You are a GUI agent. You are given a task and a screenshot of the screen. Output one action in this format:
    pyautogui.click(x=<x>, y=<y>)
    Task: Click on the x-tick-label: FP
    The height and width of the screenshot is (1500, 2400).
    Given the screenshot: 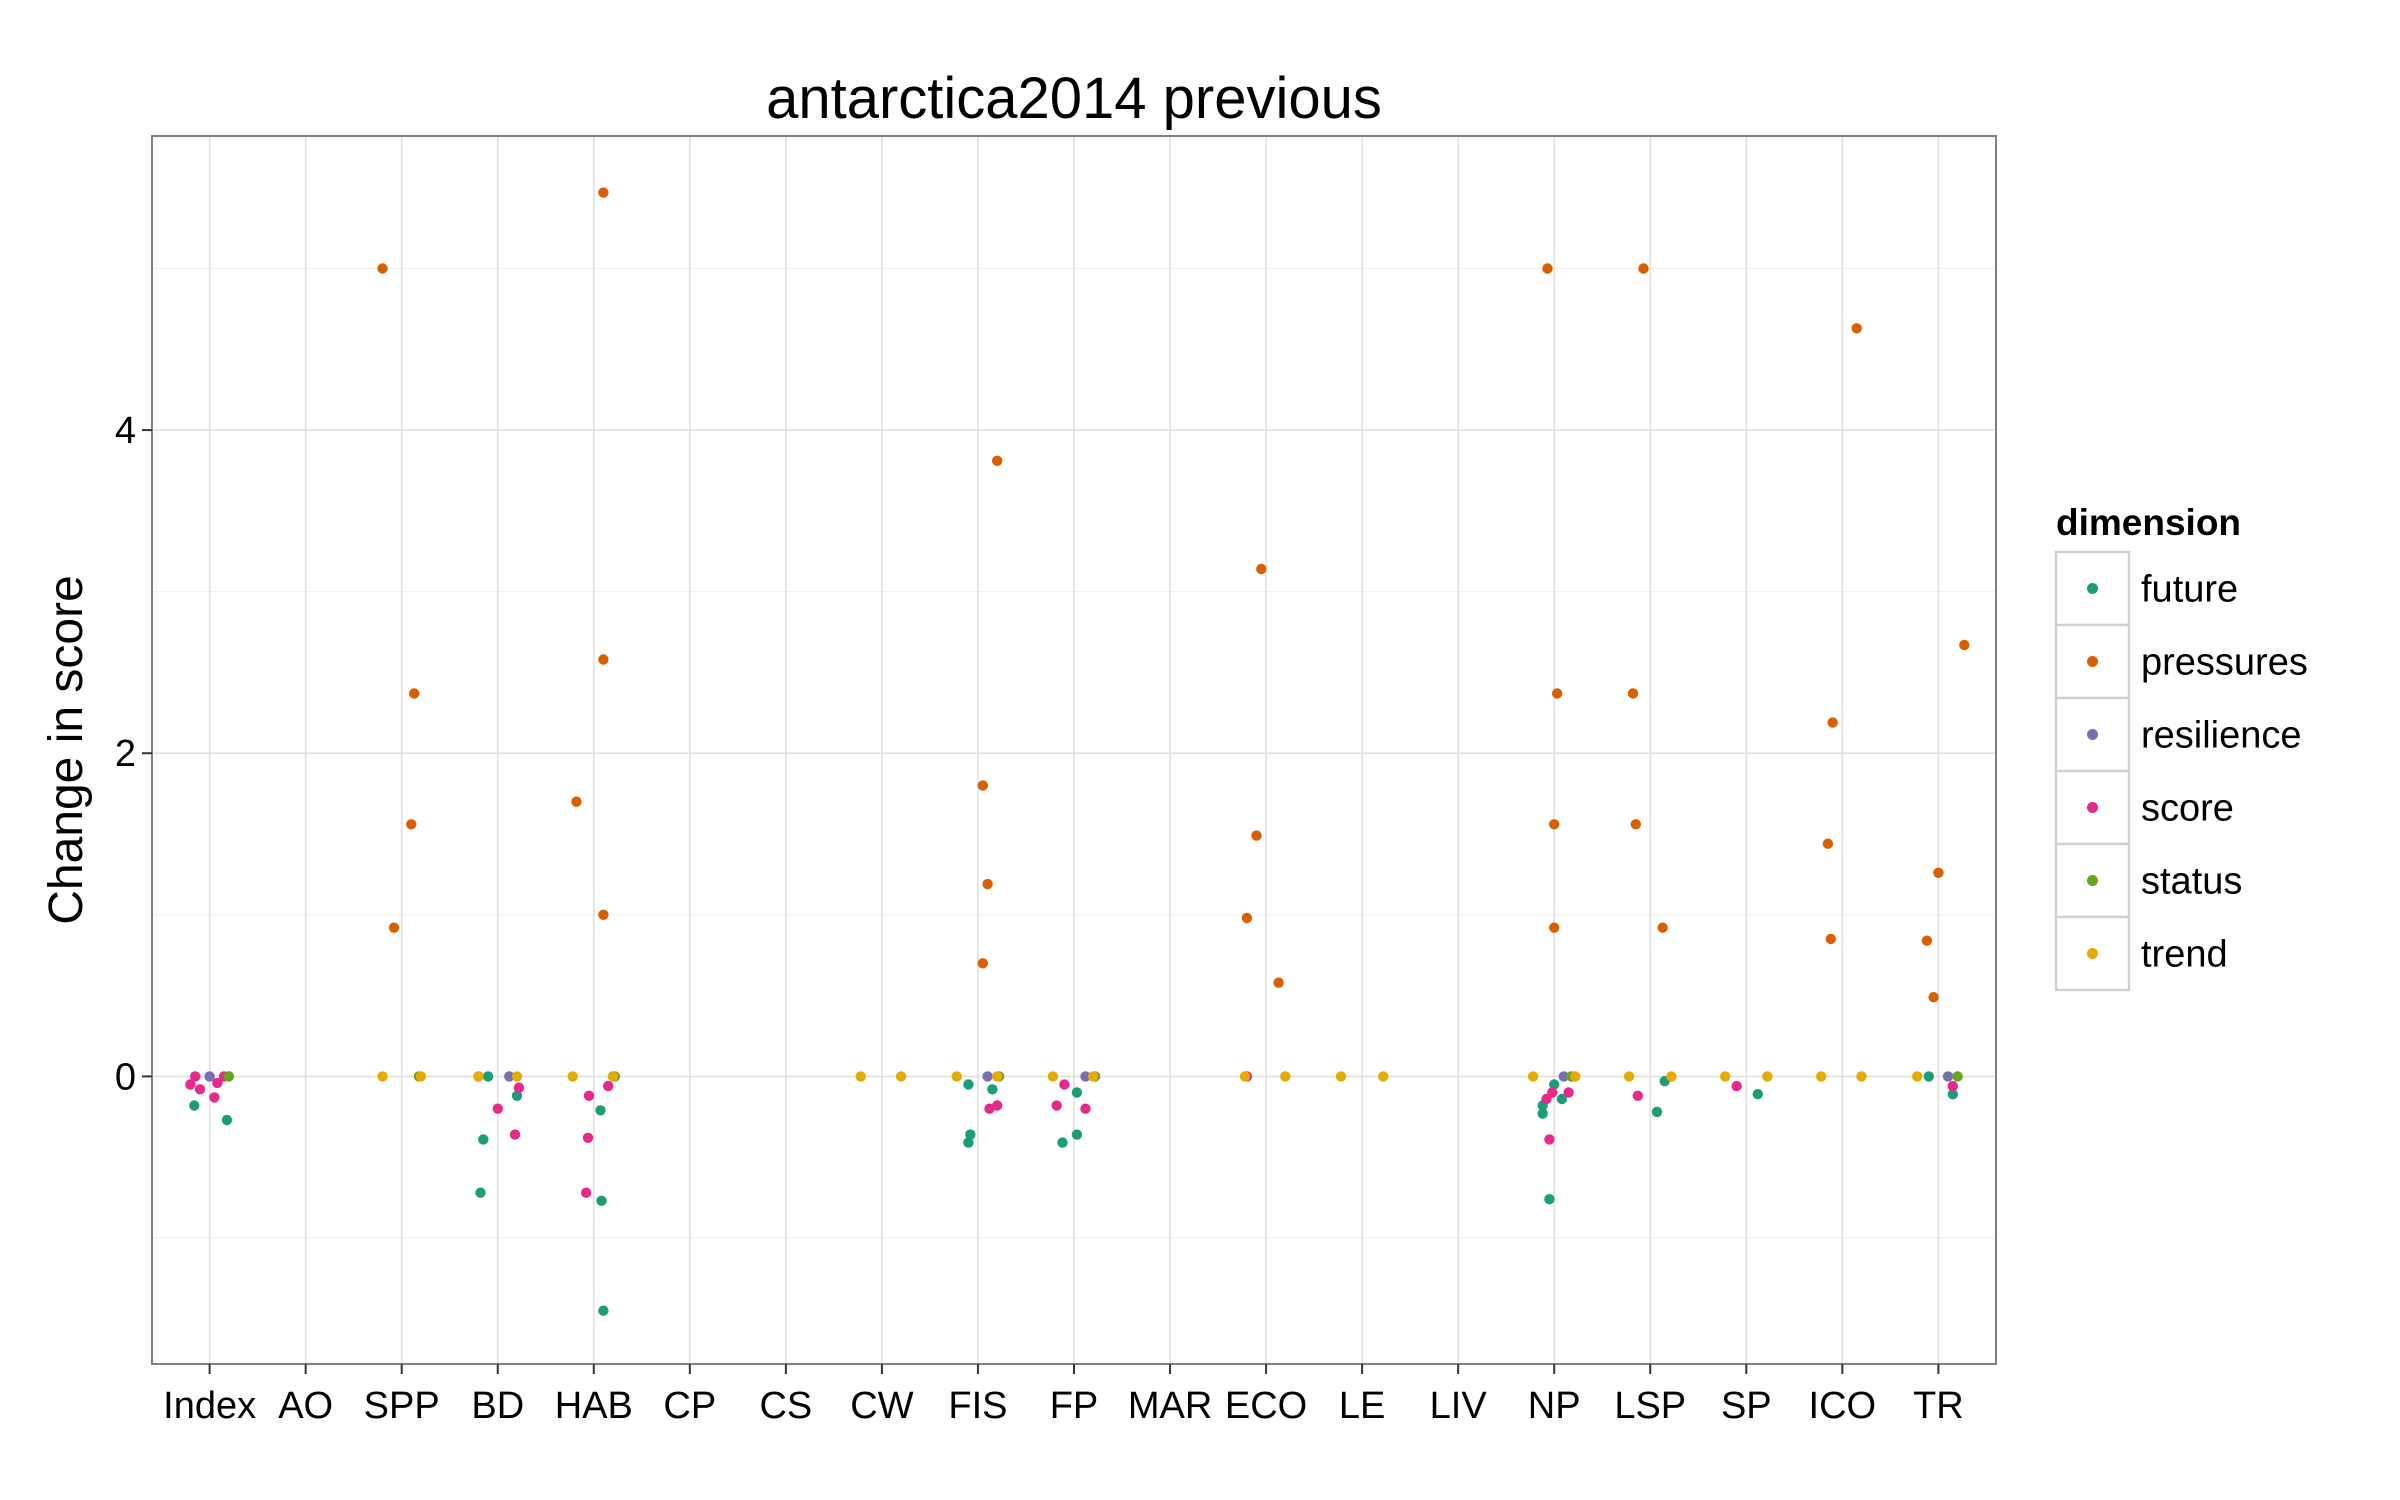 What is the action you would take?
    pyautogui.click(x=1074, y=1406)
    